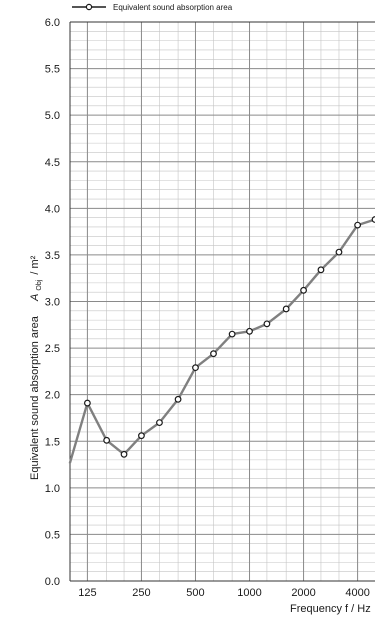 Image resolution: width=375 pixels, height=621 pixels. I want to click on y-tick-label: 4.5, so click(52, 163).